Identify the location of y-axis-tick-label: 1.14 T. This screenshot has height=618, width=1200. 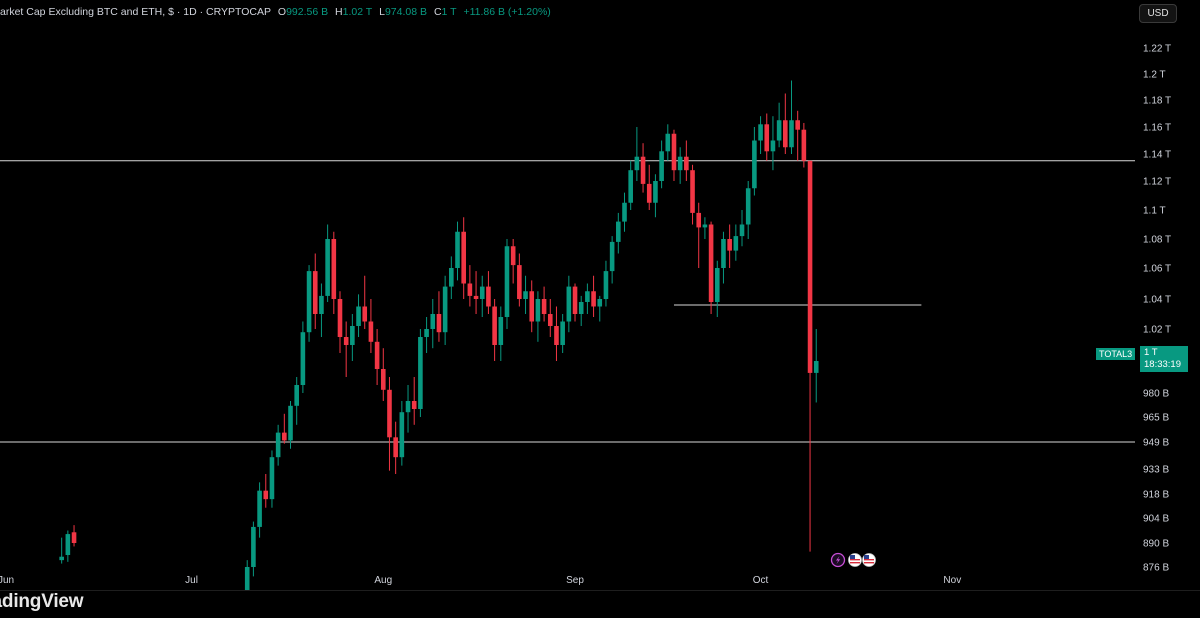
(1157, 155).